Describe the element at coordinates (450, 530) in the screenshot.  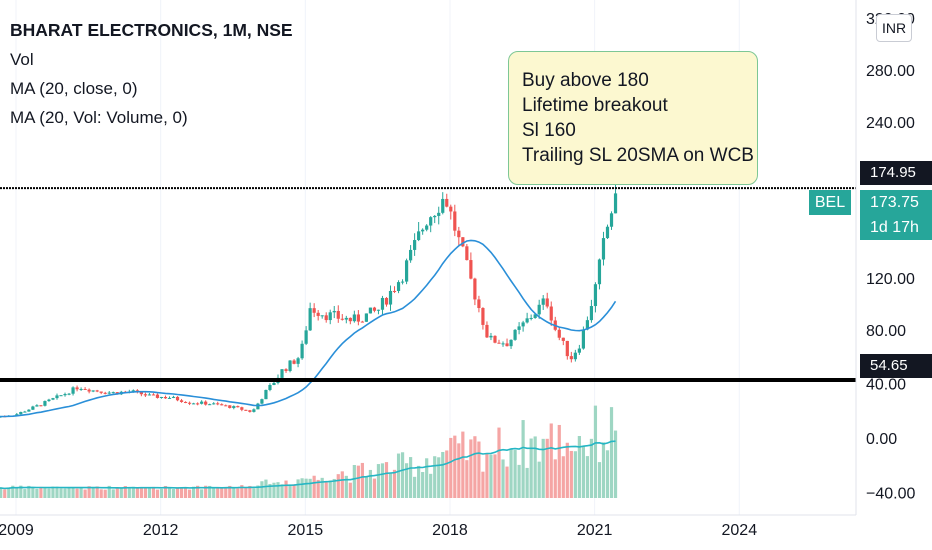
I see `x-tick-label: 2018` at that location.